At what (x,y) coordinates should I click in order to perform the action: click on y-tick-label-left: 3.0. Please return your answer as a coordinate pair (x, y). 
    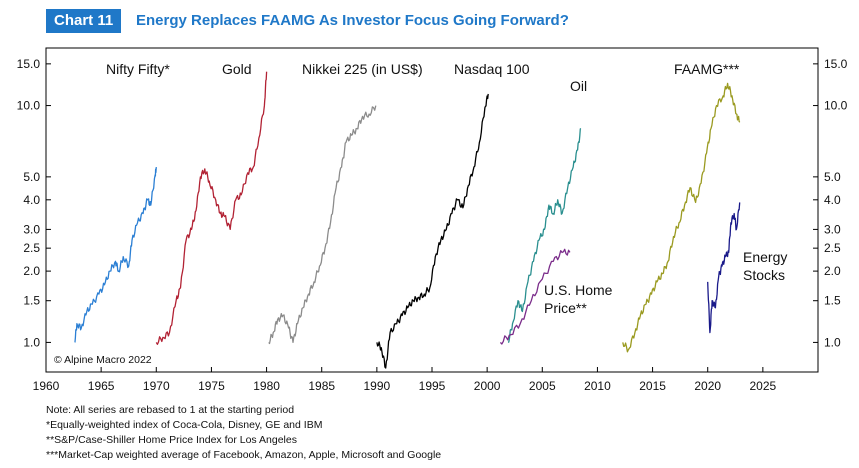
    Looking at the image, I should click on (31, 229).